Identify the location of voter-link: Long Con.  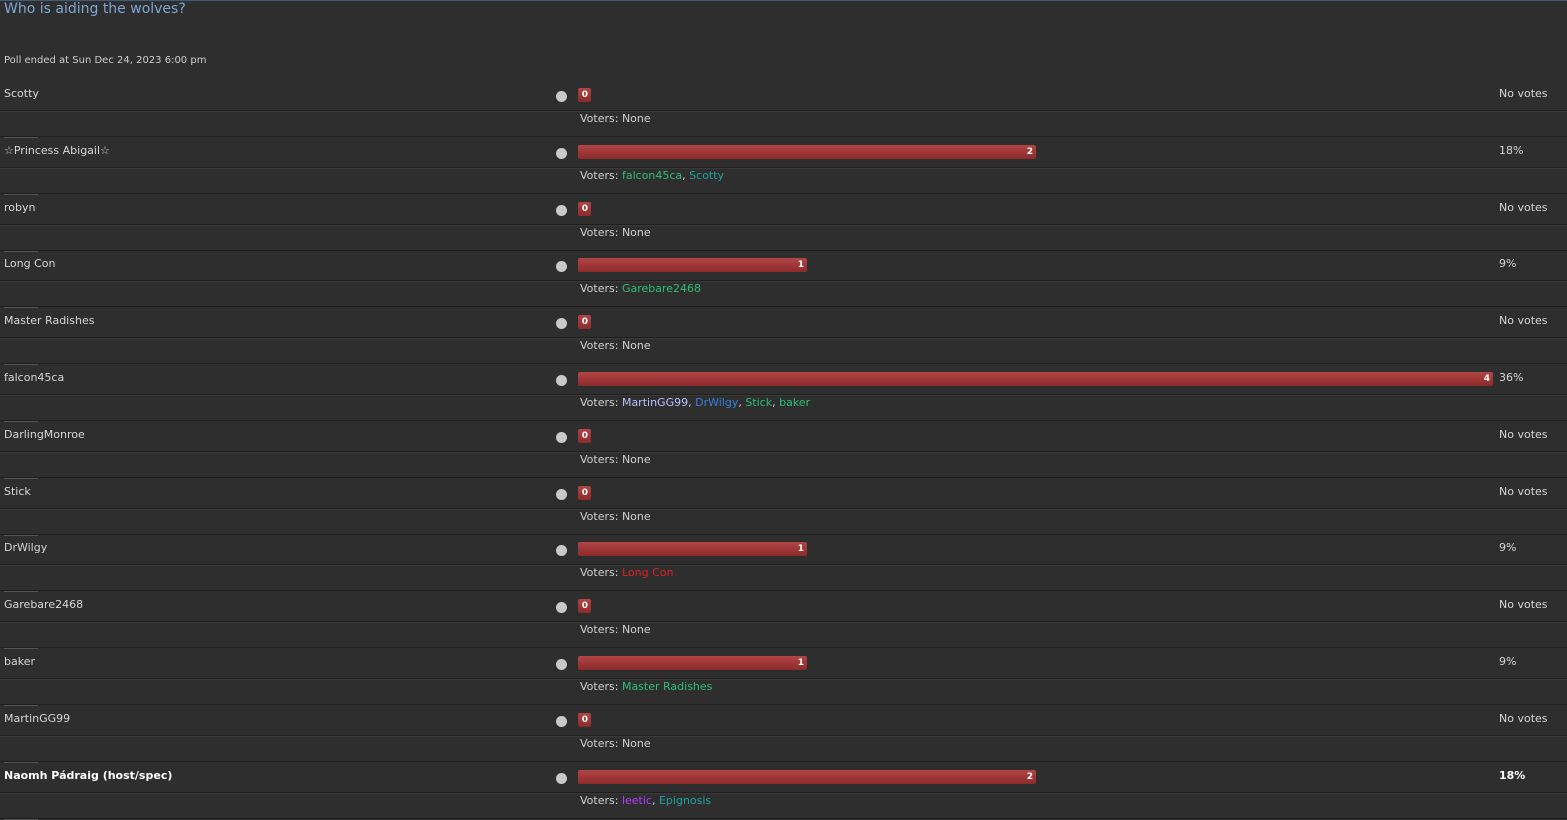
(647, 572).